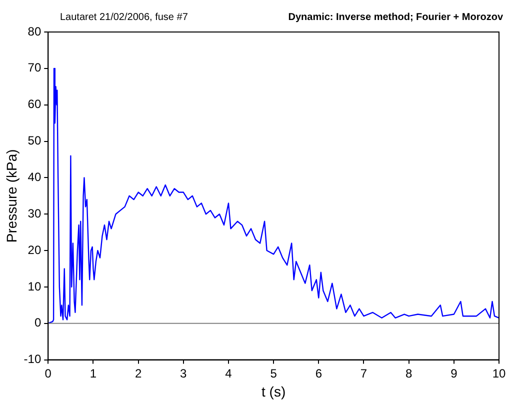  Describe the element at coordinates (454, 373) in the screenshot. I see `x-tick-label: 9` at that location.